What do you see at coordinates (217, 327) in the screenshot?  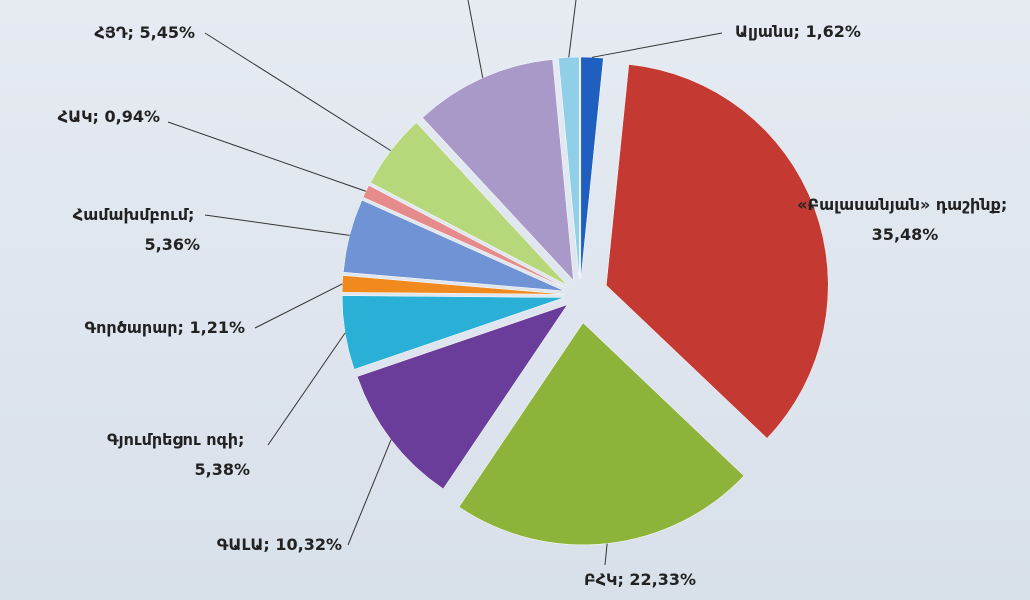 I see `value-label: 1,21%` at bounding box center [217, 327].